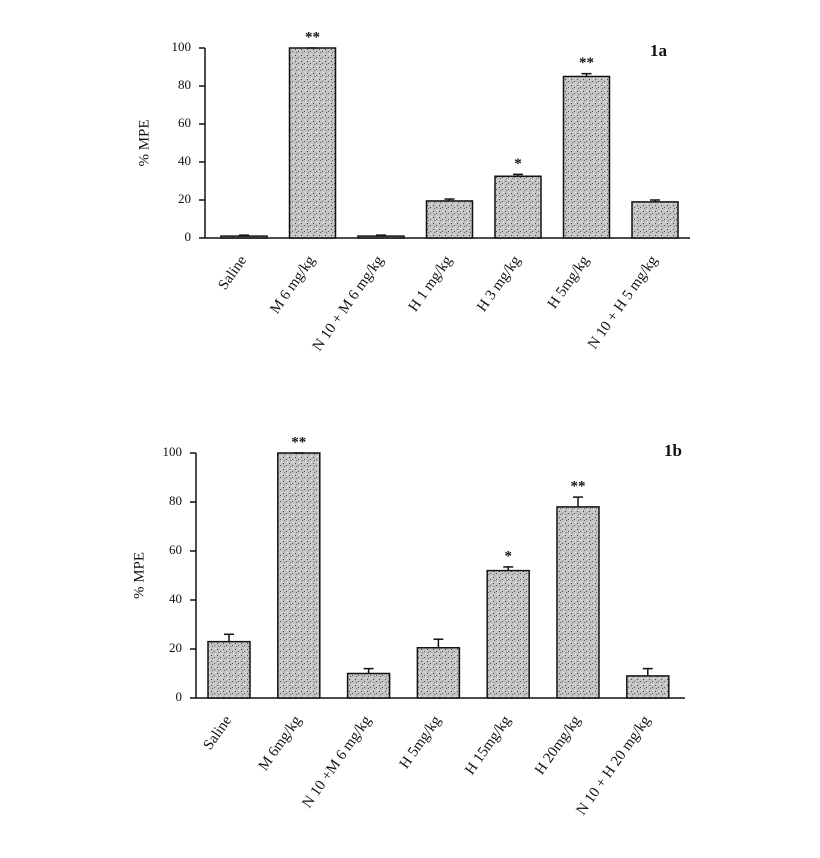  I want to click on x-tick-label: H 20mg/kg, so click(558, 745).